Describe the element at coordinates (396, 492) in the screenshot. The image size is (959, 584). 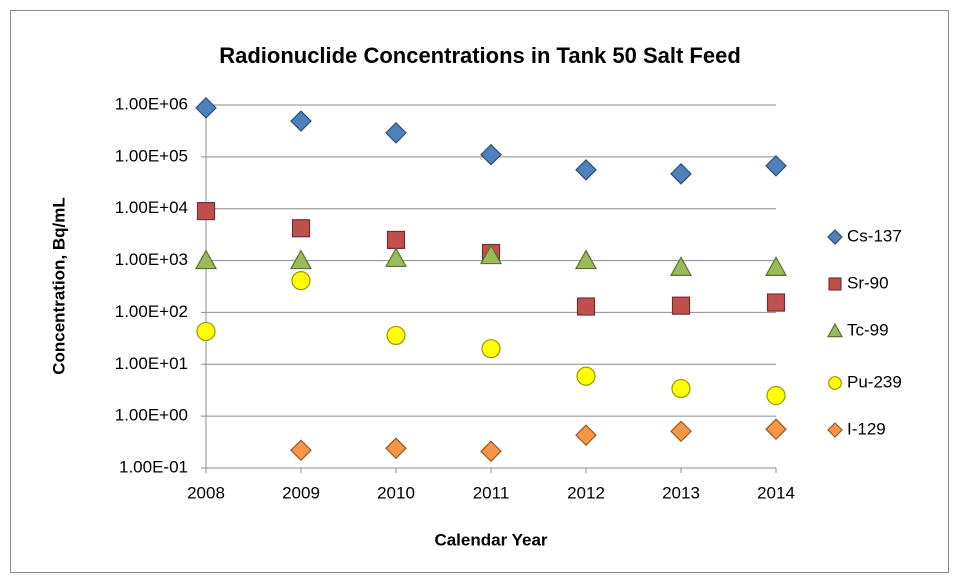
I see `x-tick-label: 2010` at that location.